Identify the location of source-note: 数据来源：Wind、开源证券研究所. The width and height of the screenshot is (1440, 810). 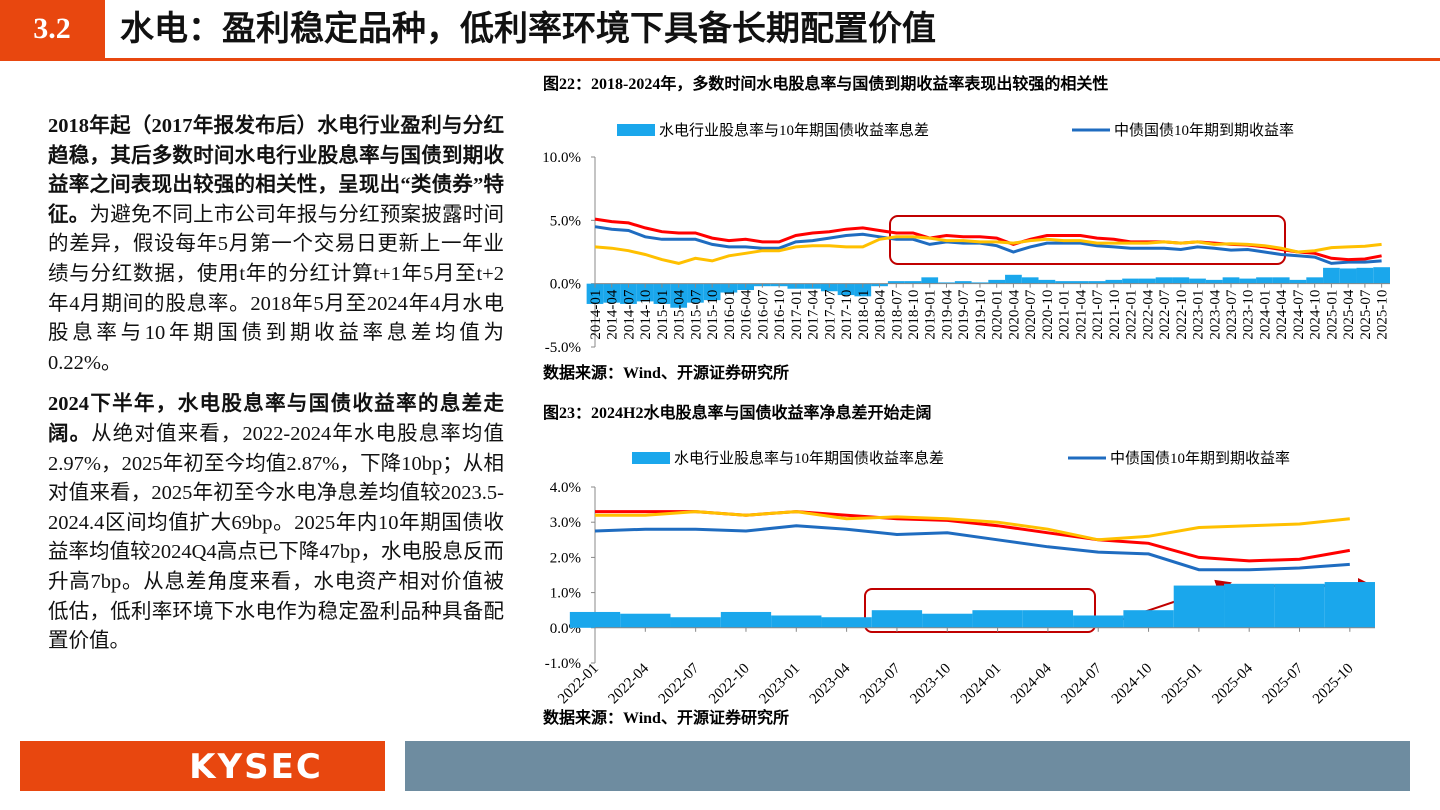
(666, 372).